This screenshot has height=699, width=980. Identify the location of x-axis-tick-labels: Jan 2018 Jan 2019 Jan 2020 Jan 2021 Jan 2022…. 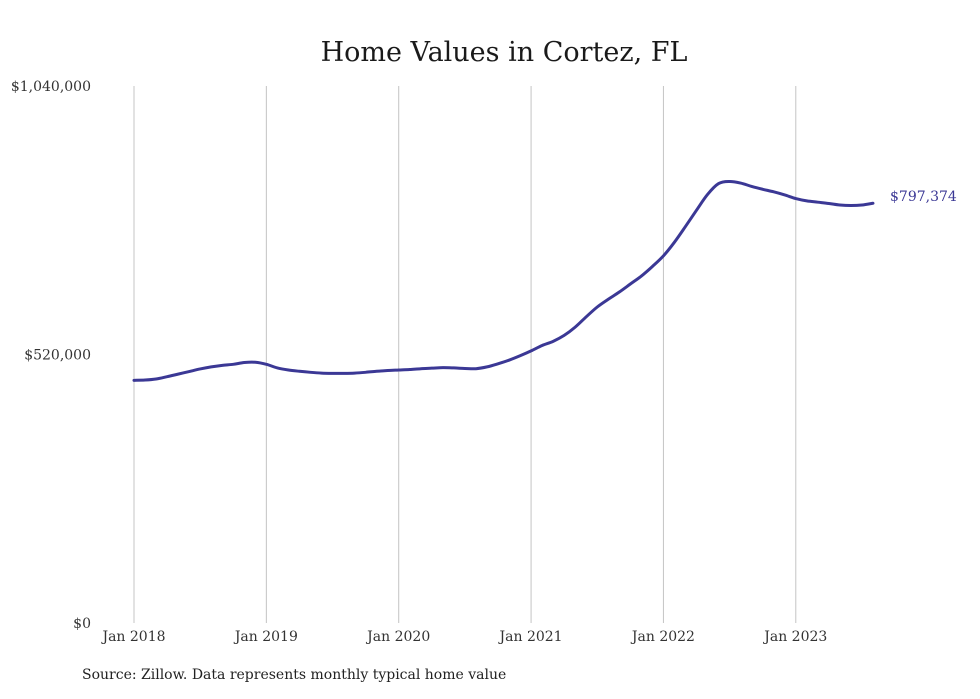
(463, 637).